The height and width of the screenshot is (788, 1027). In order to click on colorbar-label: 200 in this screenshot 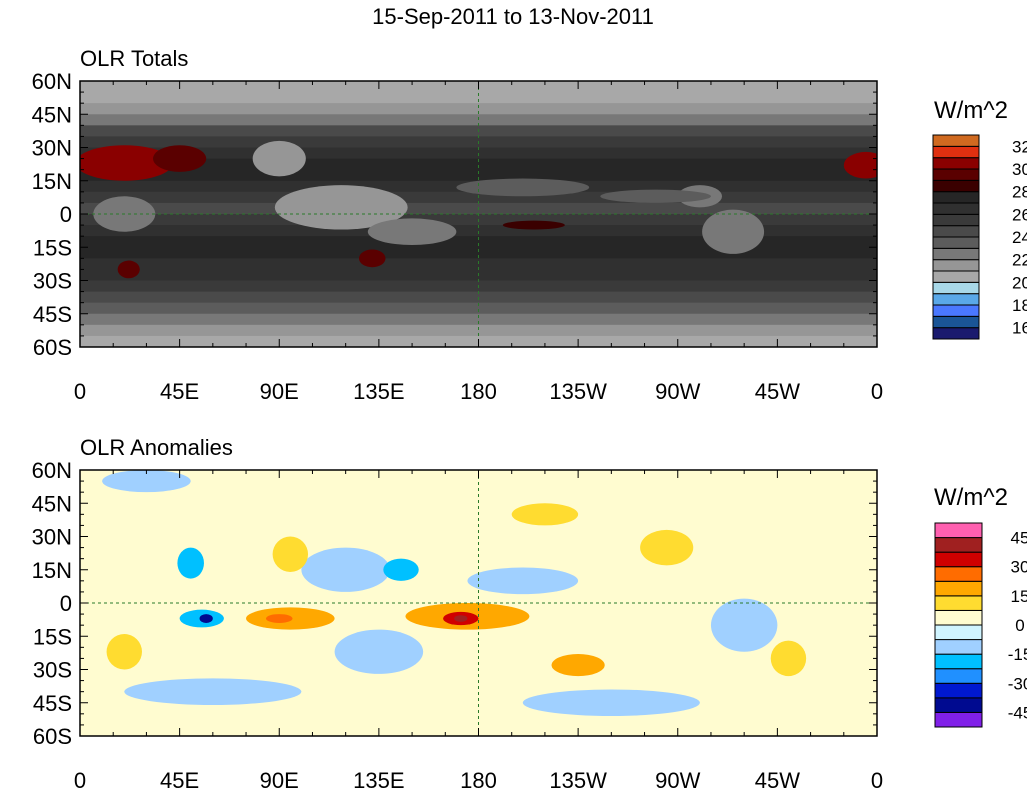, I will do `click(1019, 282)`.